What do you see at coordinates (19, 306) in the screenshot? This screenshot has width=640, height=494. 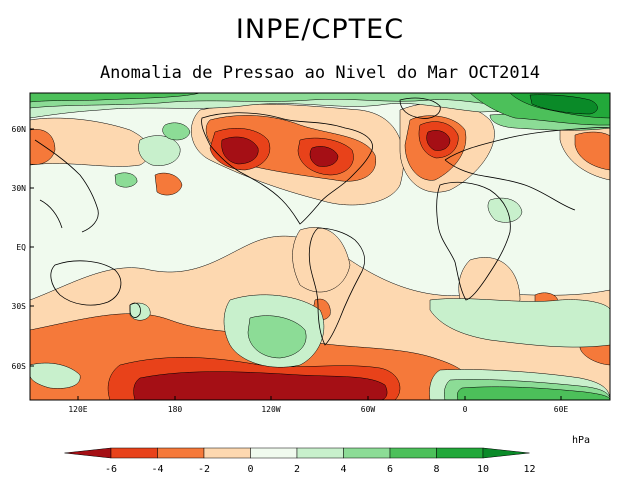 I see `lat-label-30s: 30S` at bounding box center [19, 306].